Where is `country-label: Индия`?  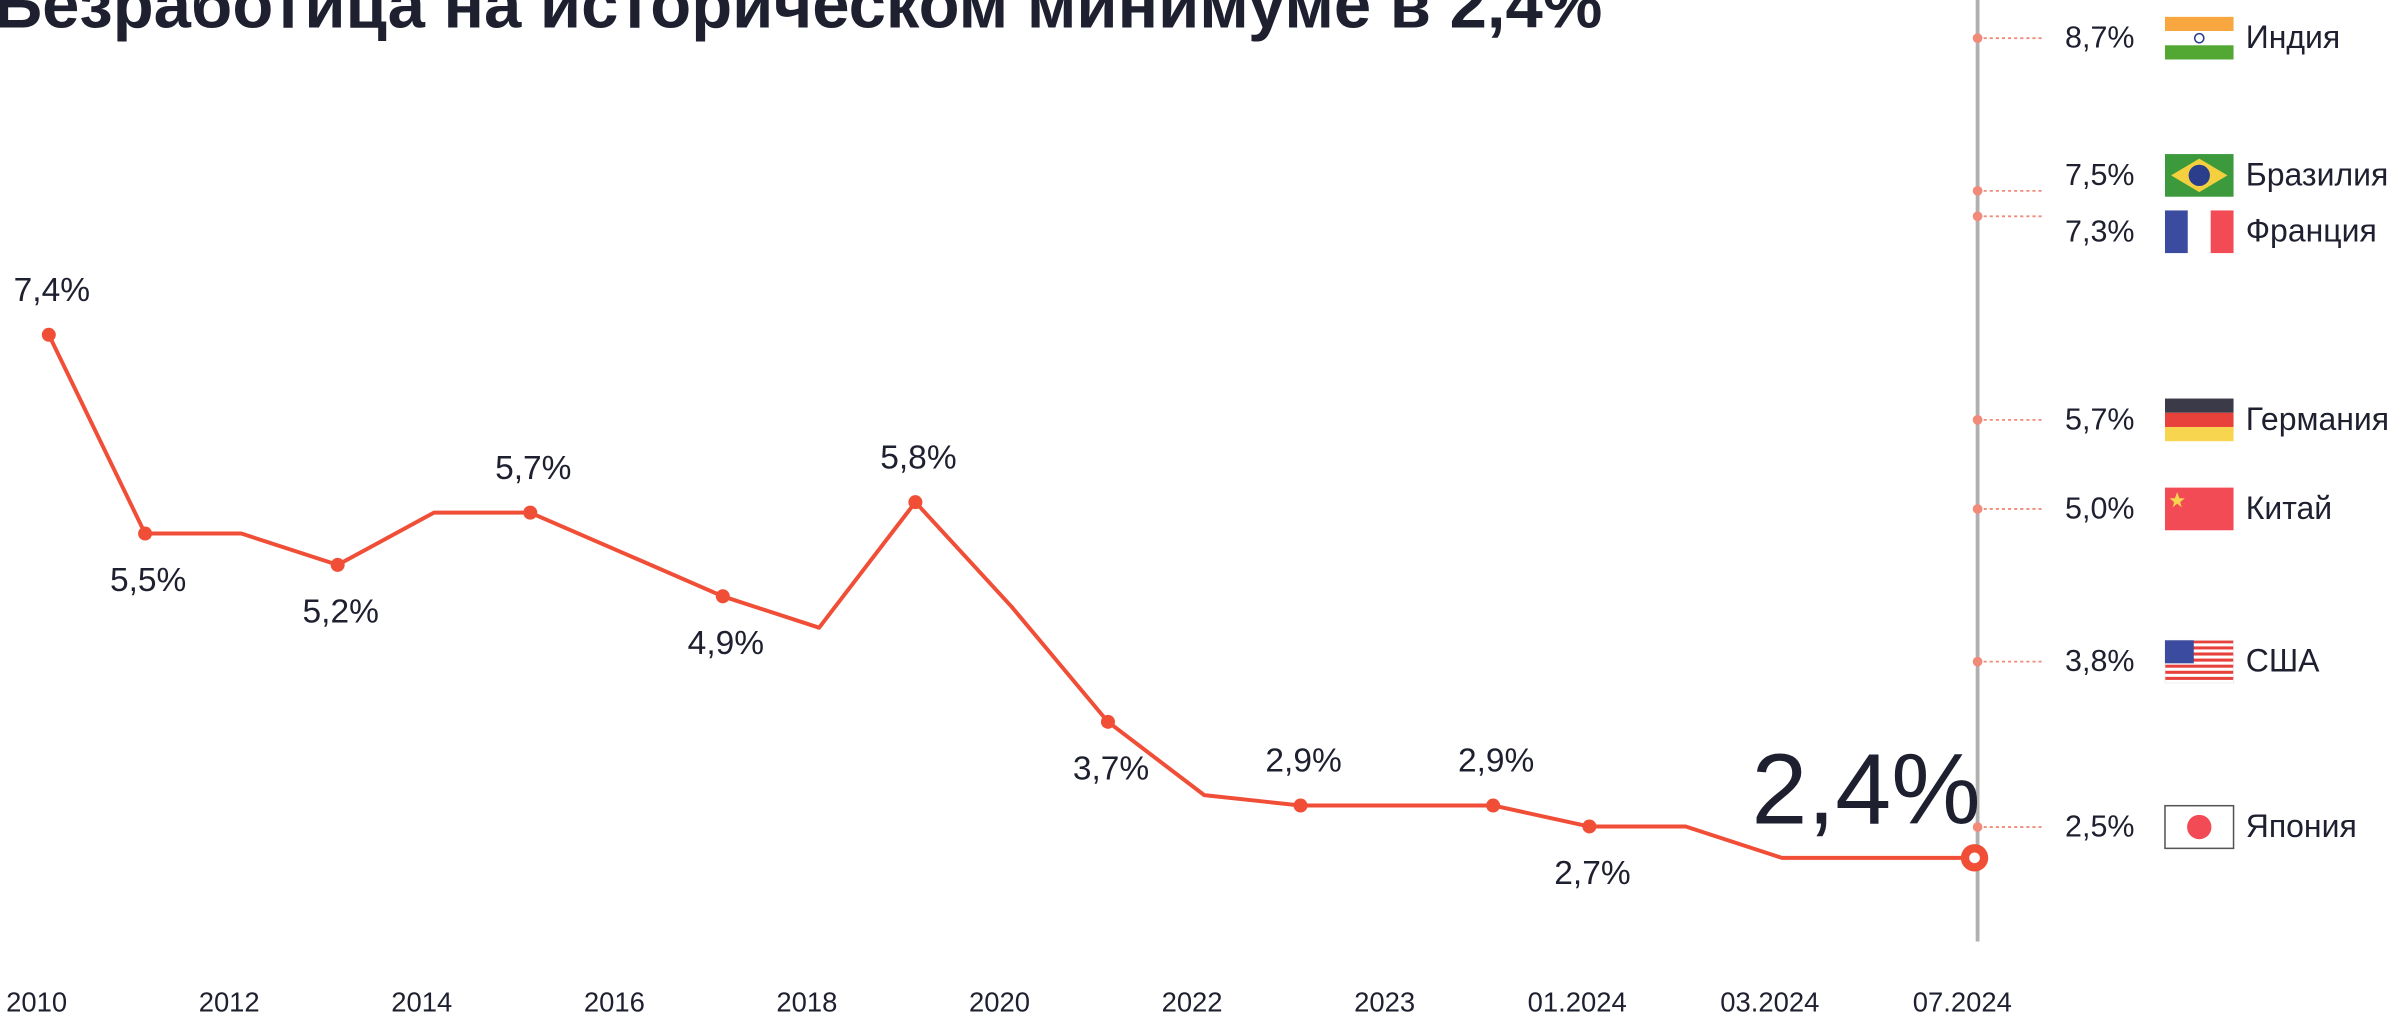
country-label: Индия is located at coordinates (2293, 37).